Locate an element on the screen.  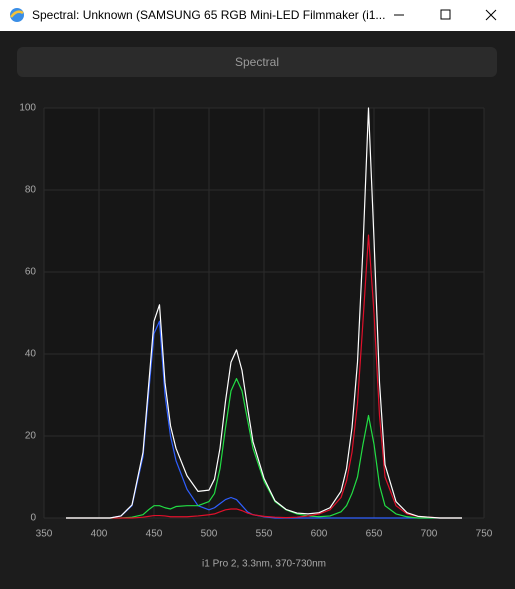
y-tick-label: 40 is located at coordinates (31, 354).